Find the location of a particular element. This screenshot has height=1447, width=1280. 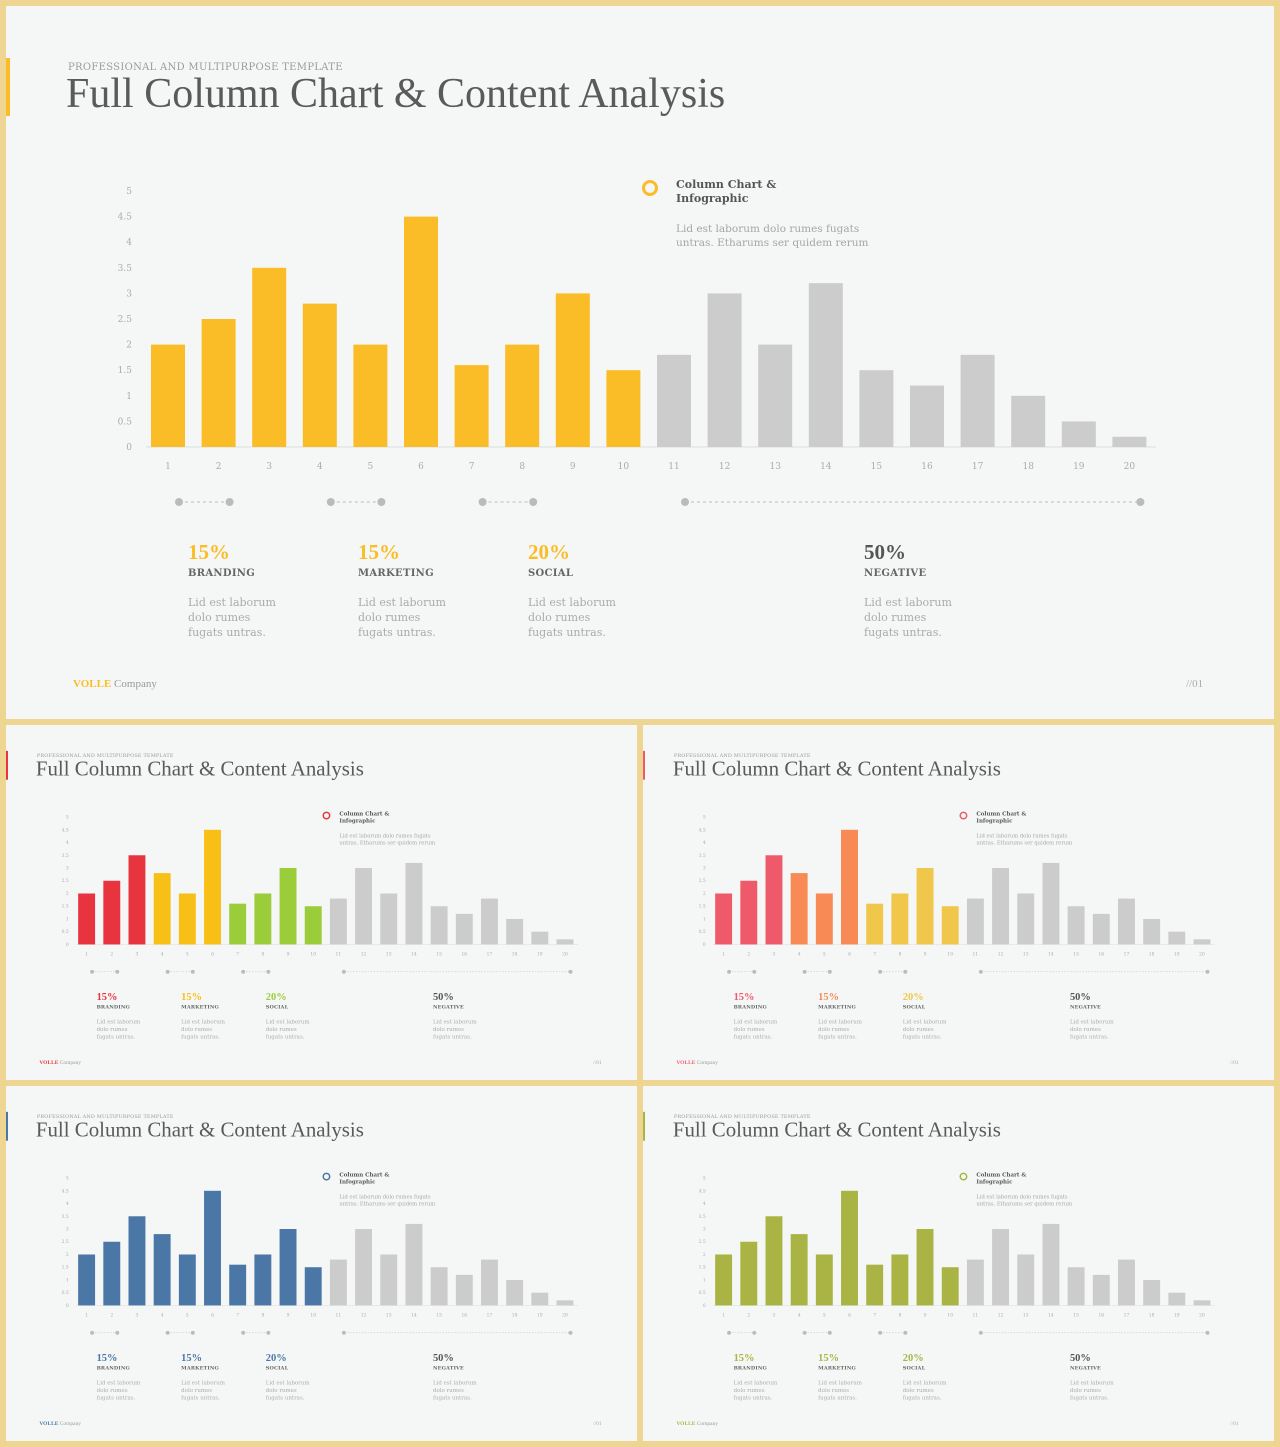

accent-bar is located at coordinates (644, 1126).